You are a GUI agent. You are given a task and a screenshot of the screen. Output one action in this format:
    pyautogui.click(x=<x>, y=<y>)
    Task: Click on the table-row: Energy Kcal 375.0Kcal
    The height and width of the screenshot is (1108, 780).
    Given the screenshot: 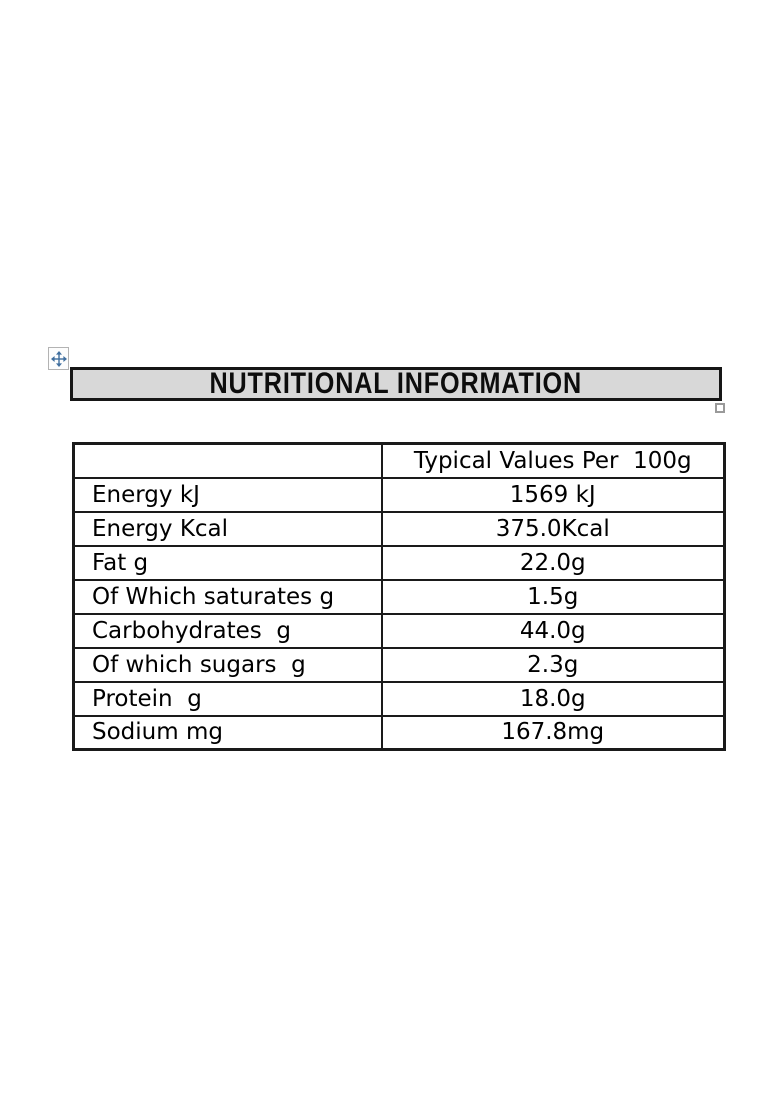 What is the action you would take?
    pyautogui.click(x=399, y=528)
    